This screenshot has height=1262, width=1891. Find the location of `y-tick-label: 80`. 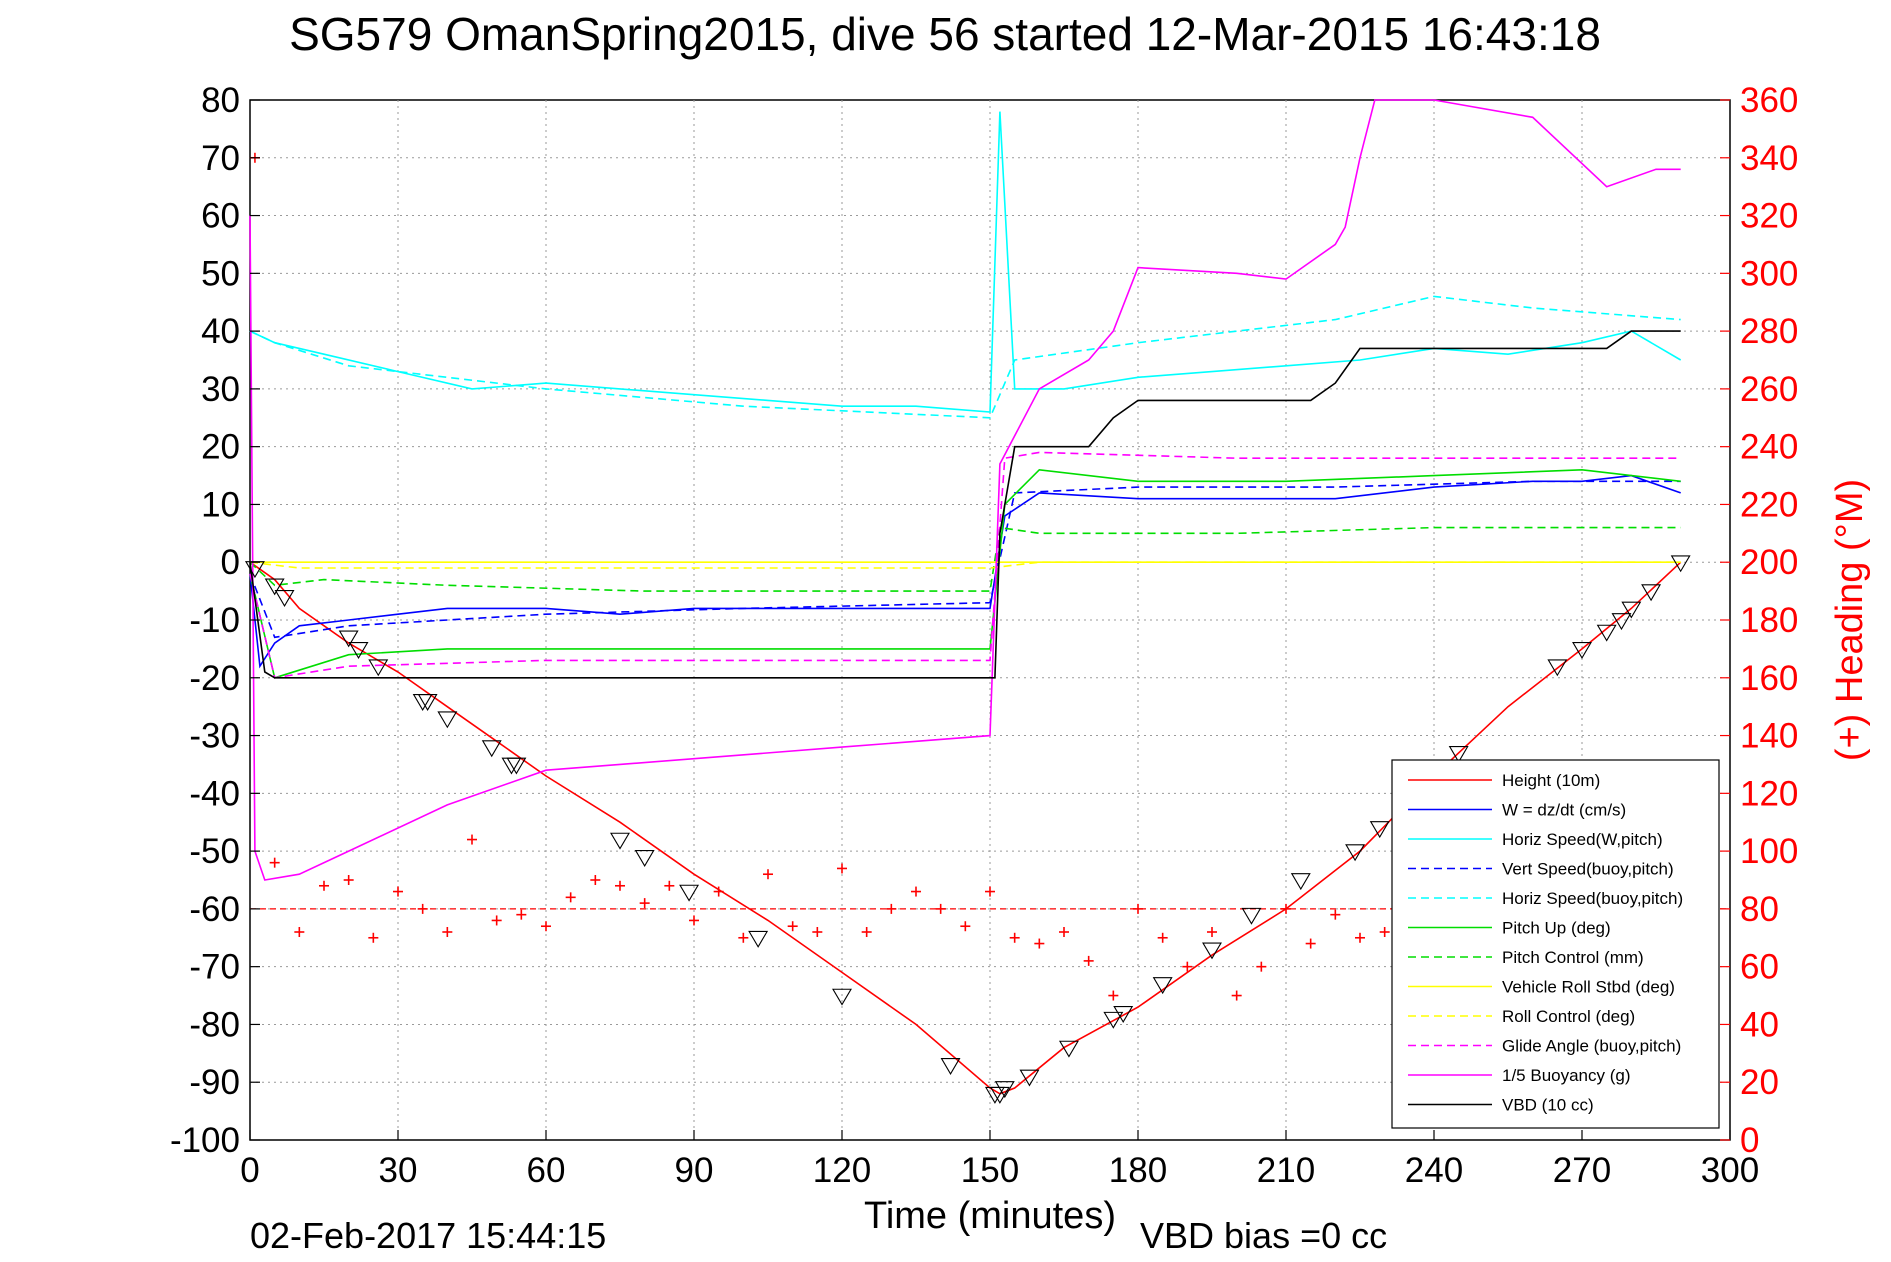

y-tick-label: 80 is located at coordinates (220, 100).